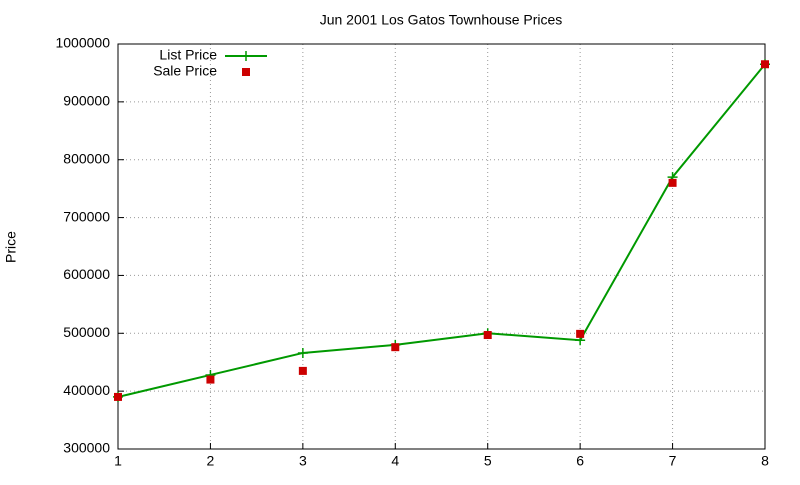  Describe the element at coordinates (765, 461) in the screenshot. I see `x-tick-label: 8` at that location.